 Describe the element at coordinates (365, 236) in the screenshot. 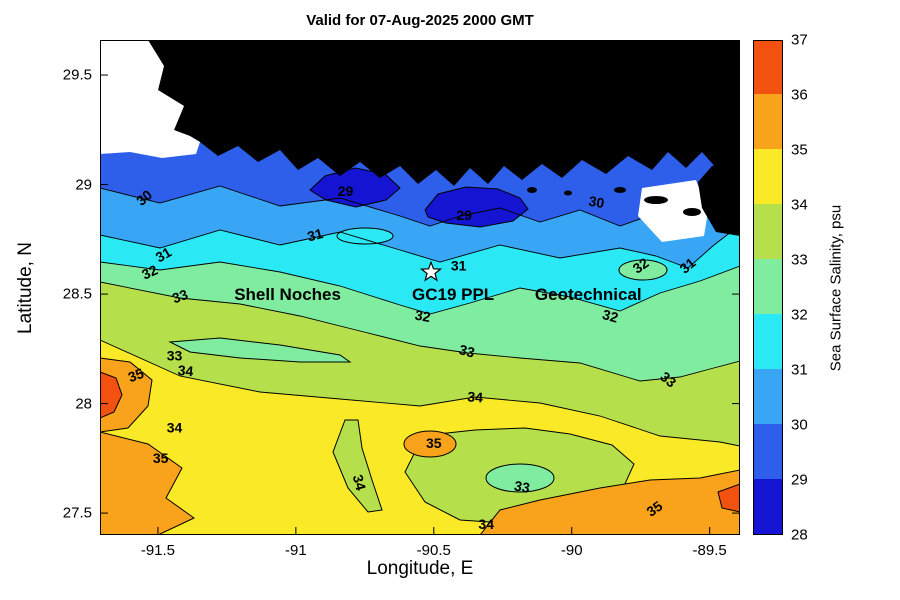

I see `cyan-pocket` at that location.